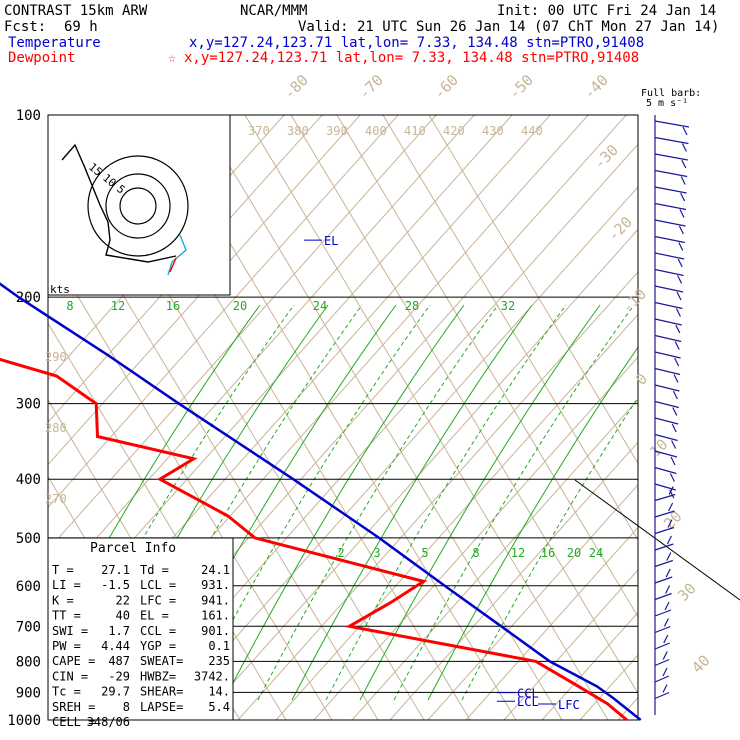 Image resolution: width=740 pixels, height=740 pixels. Describe the element at coordinates (158, 585) in the screenshot. I see `parcel-param-name: LCL =` at that location.